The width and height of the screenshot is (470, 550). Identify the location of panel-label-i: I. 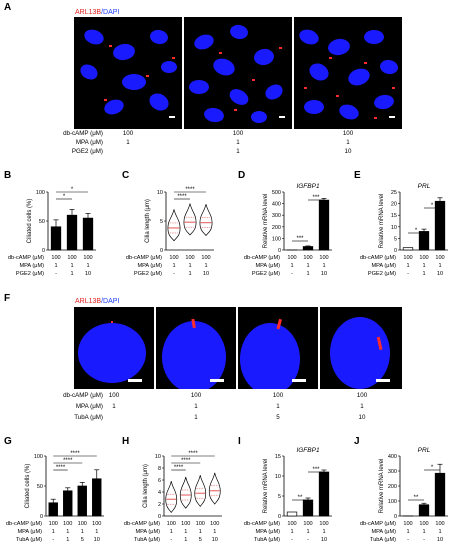
(239, 441).